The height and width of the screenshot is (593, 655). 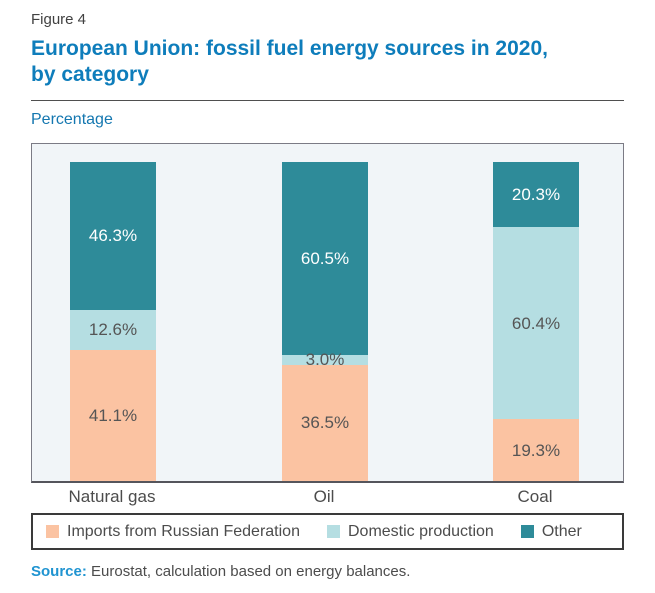 What do you see at coordinates (90, 74) in the screenshot?
I see `figure-title-line2: by category` at bounding box center [90, 74].